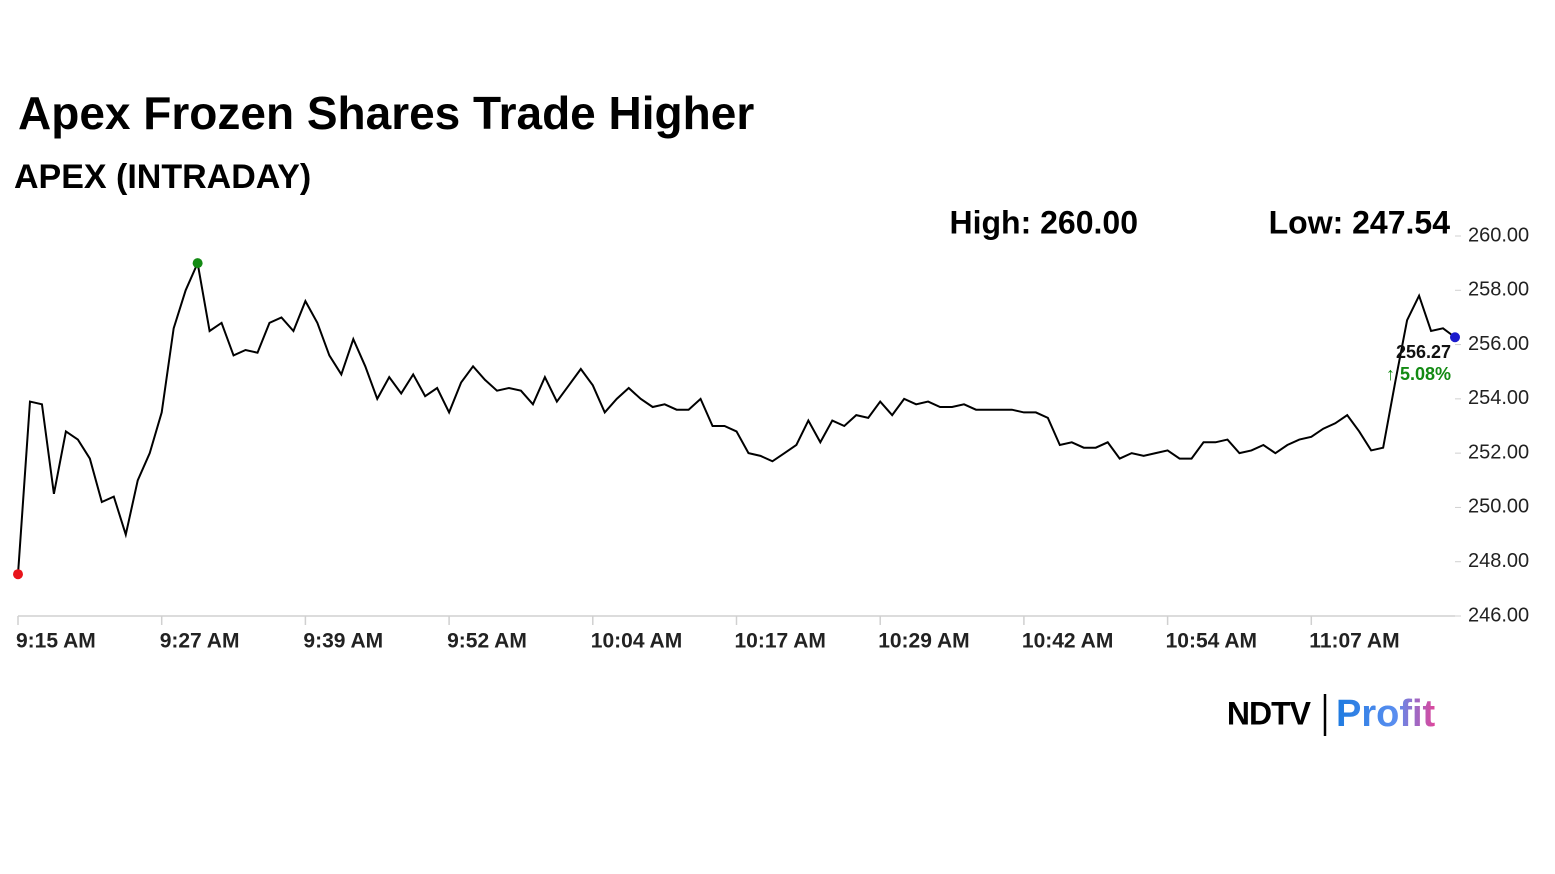 This screenshot has height=874, width=1555. I want to click on y-tick-label: 246.00, so click(1498, 615).